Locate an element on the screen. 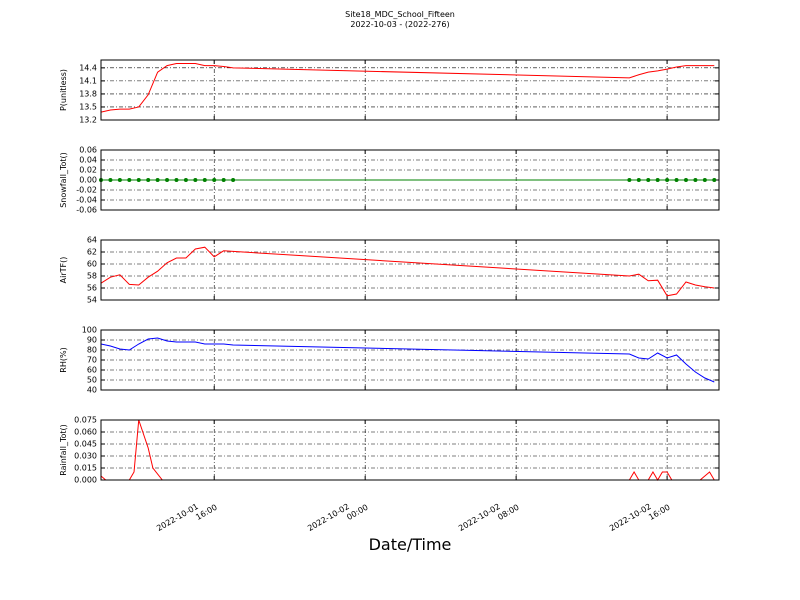 This screenshot has height=600, width=800. y-tick-label: 0.000 is located at coordinates (85, 480).